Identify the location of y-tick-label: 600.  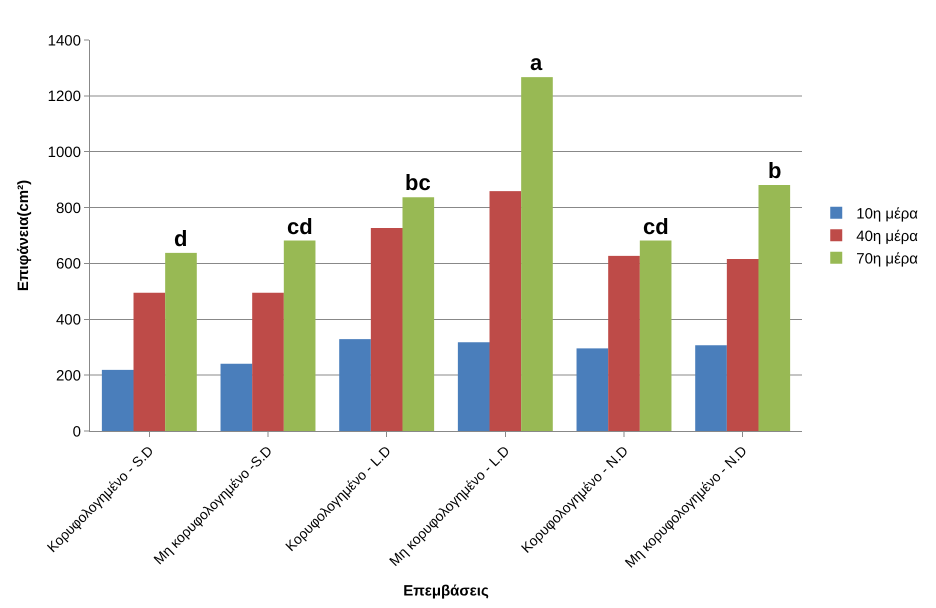
(68, 264).